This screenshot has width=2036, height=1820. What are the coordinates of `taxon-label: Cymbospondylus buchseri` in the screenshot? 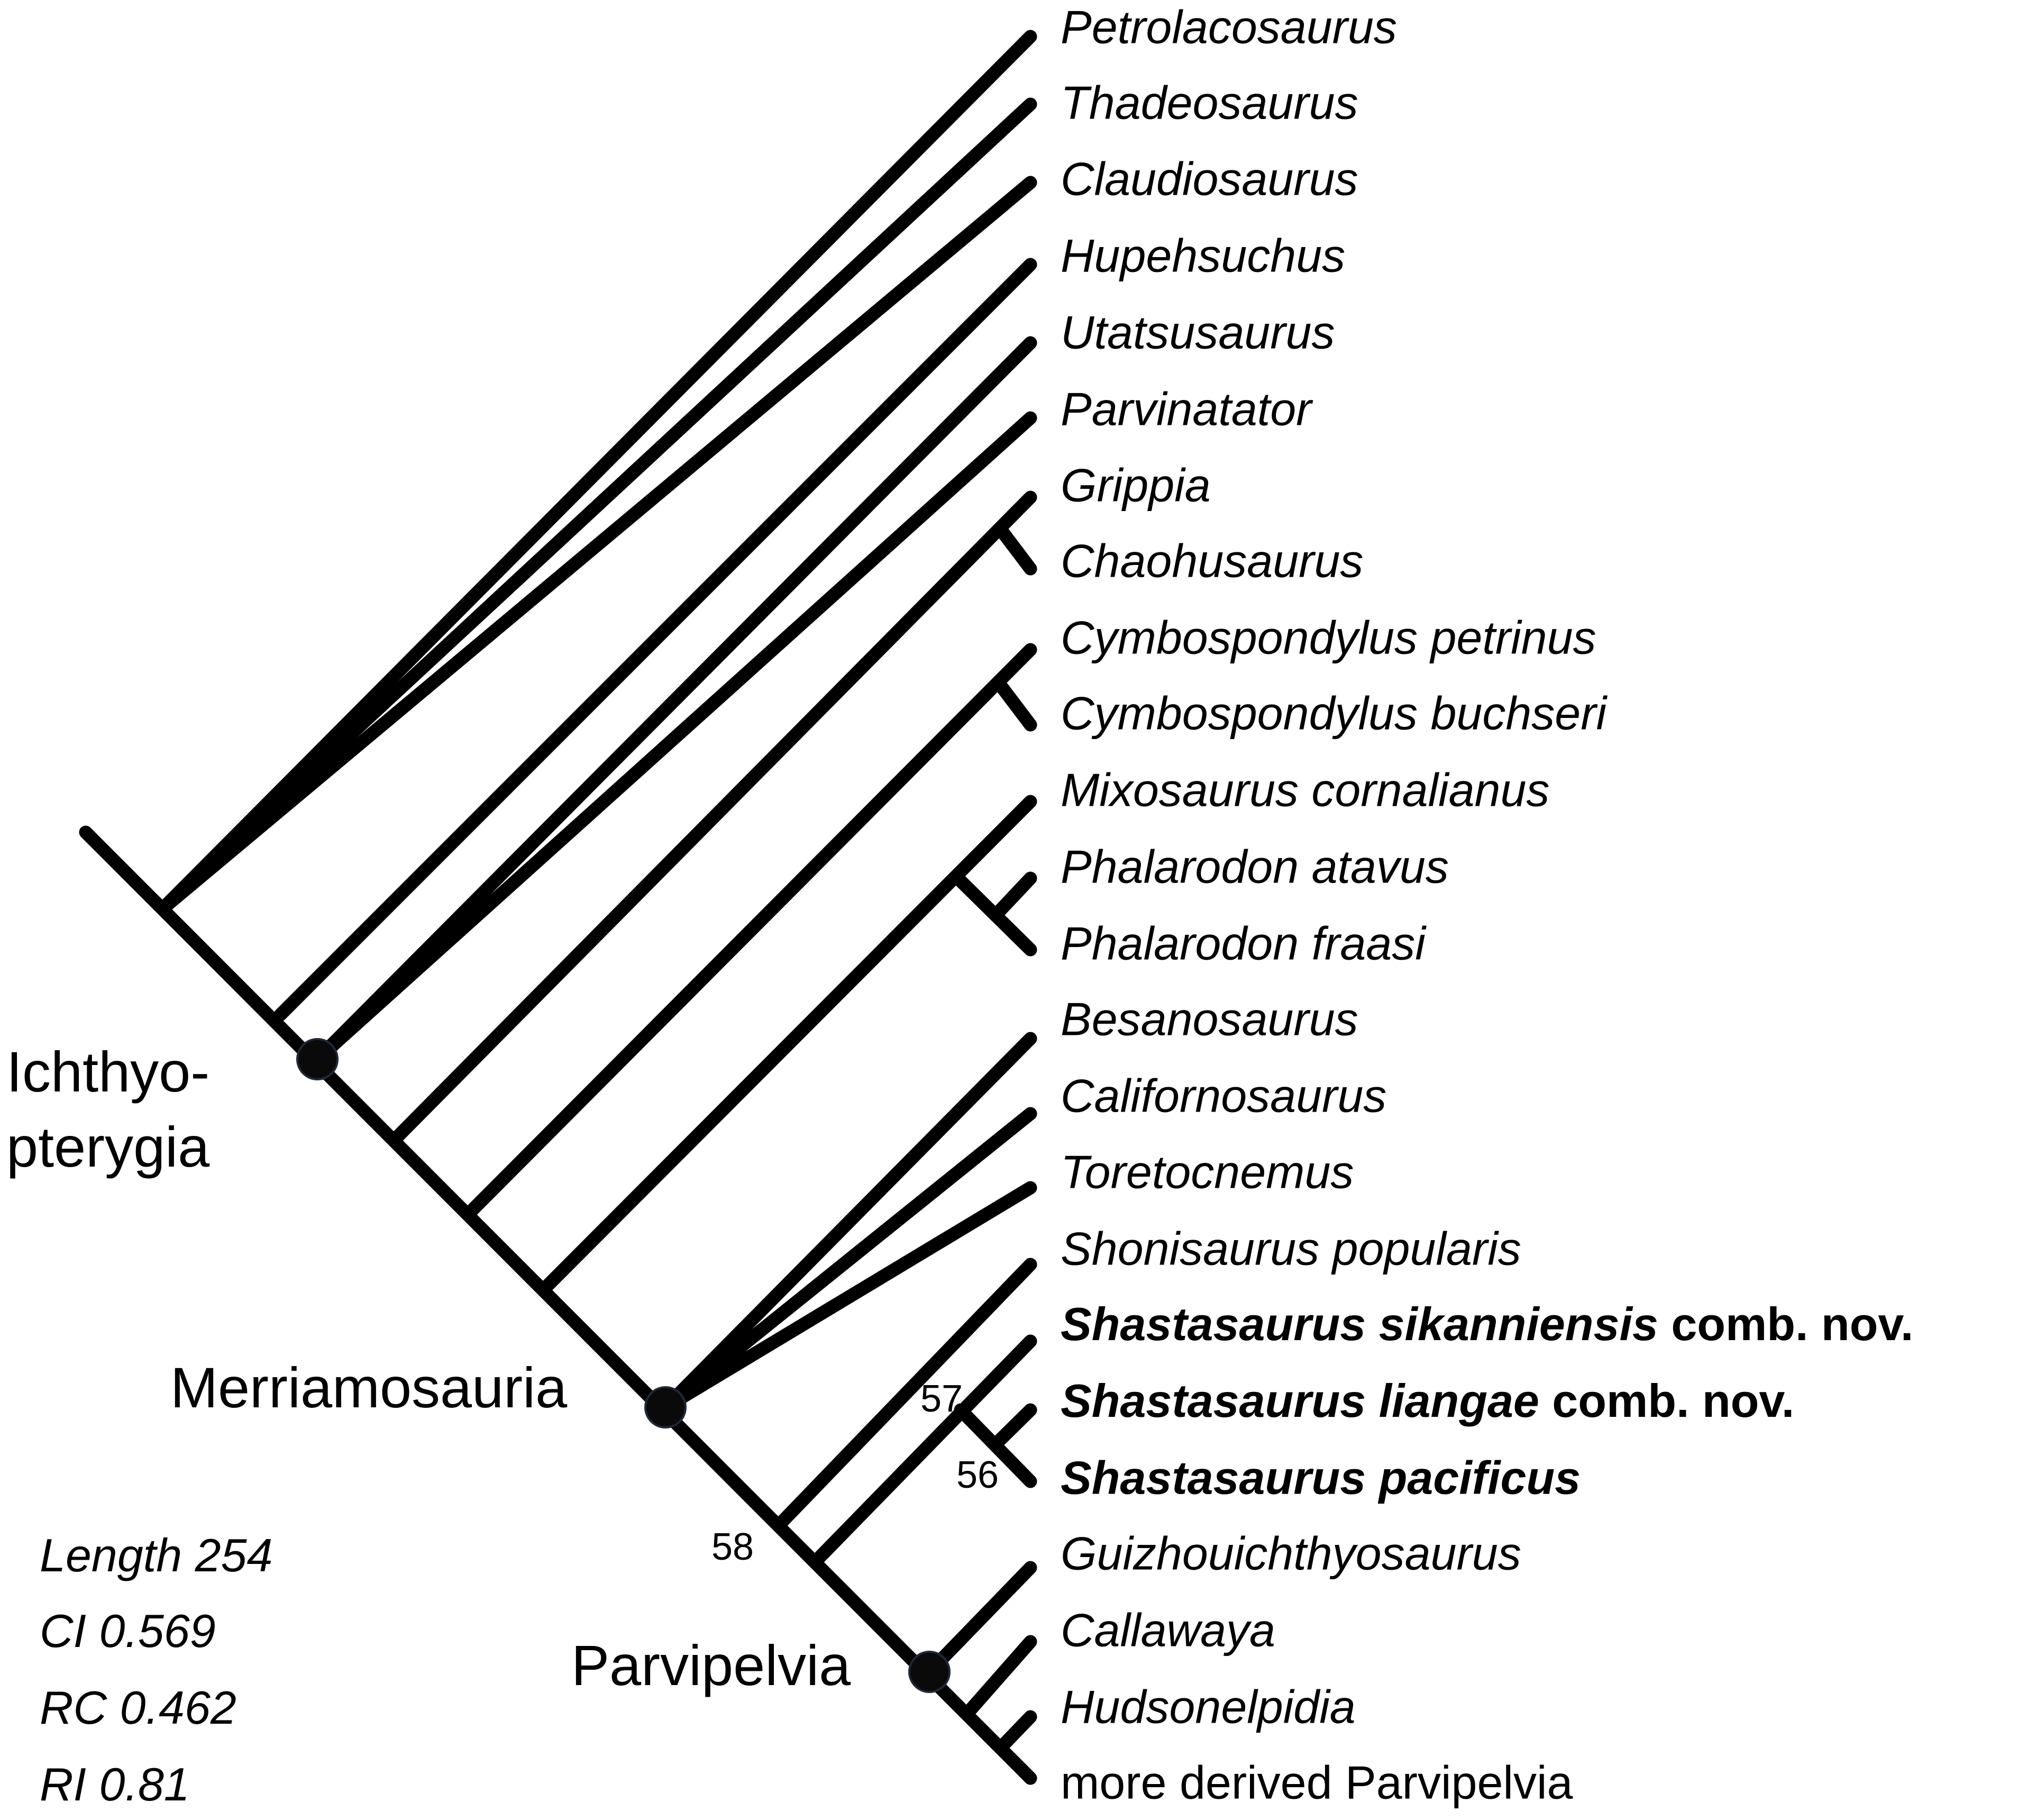 It's located at (1334, 713).